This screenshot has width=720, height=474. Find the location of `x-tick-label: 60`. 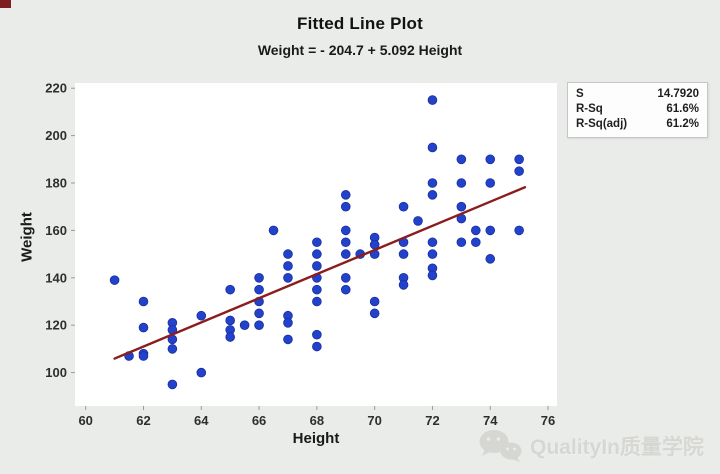

x-tick-label: 60 is located at coordinates (85, 420).